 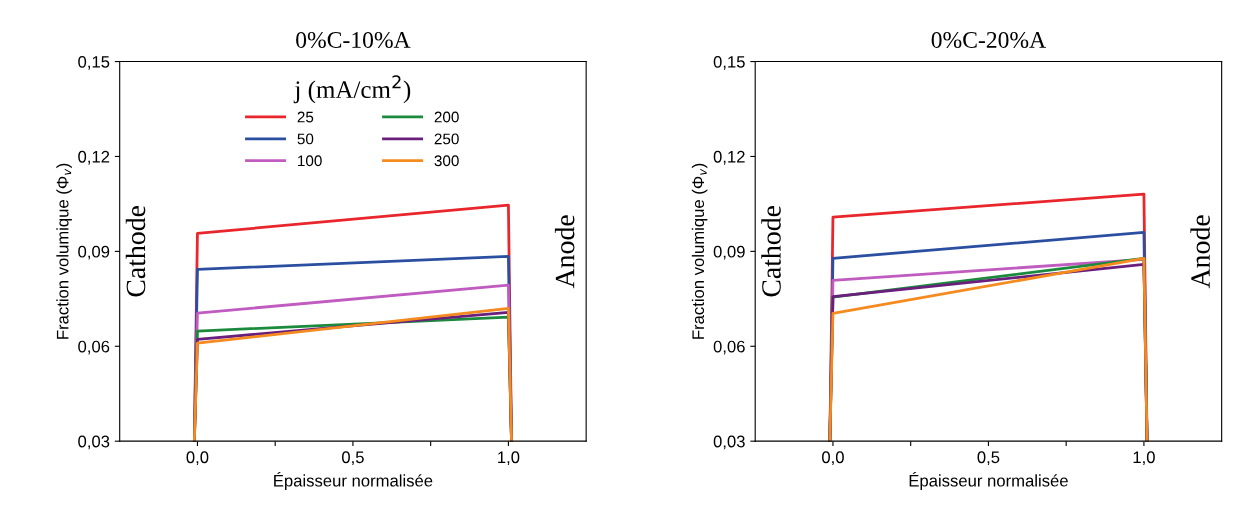 I want to click on legend-title: j (mA/cm$^{2}$), so click(x=352, y=89).